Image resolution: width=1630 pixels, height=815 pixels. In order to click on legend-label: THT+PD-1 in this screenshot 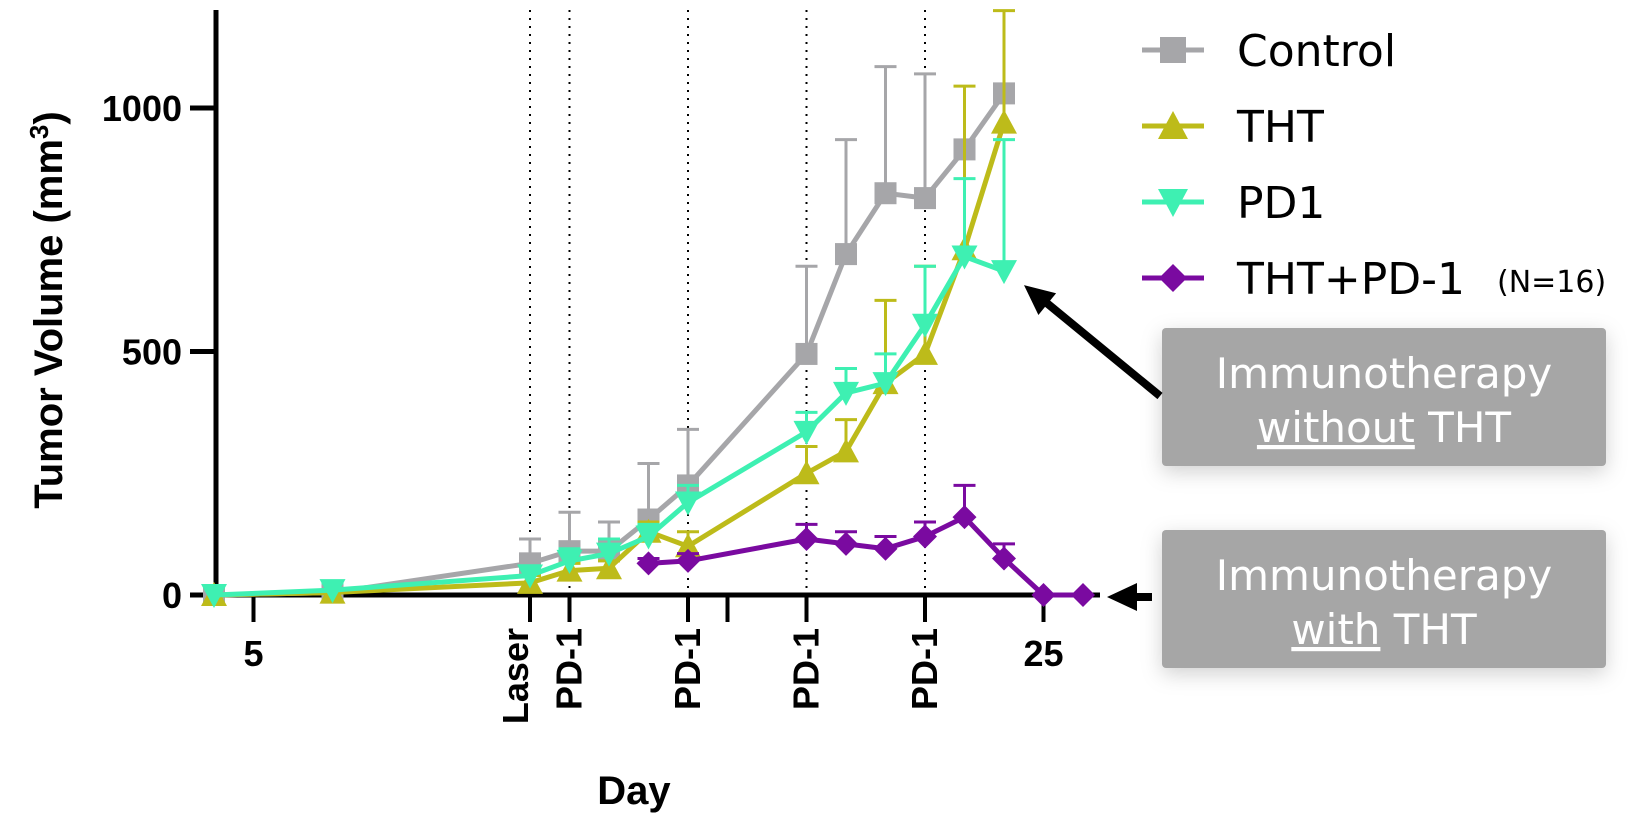, I will do `click(1350, 279)`.